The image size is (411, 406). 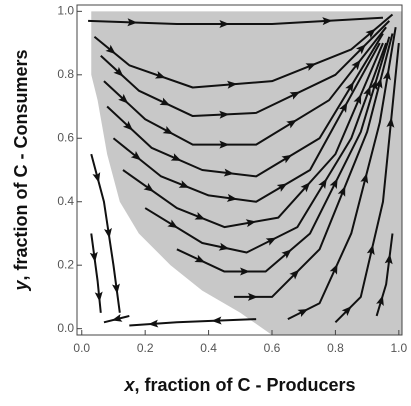 I want to click on x-tick-label: 0.4, so click(x=208, y=348).